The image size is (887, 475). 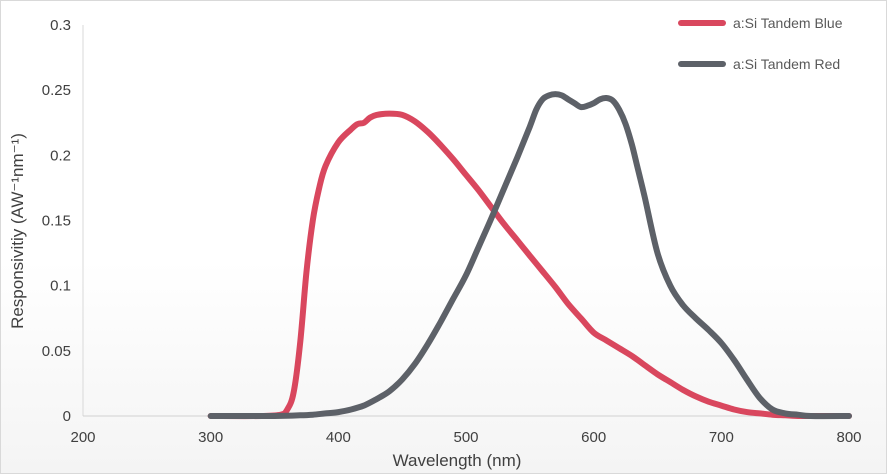 I want to click on y-tick-label: 0.3, so click(x=60, y=25).